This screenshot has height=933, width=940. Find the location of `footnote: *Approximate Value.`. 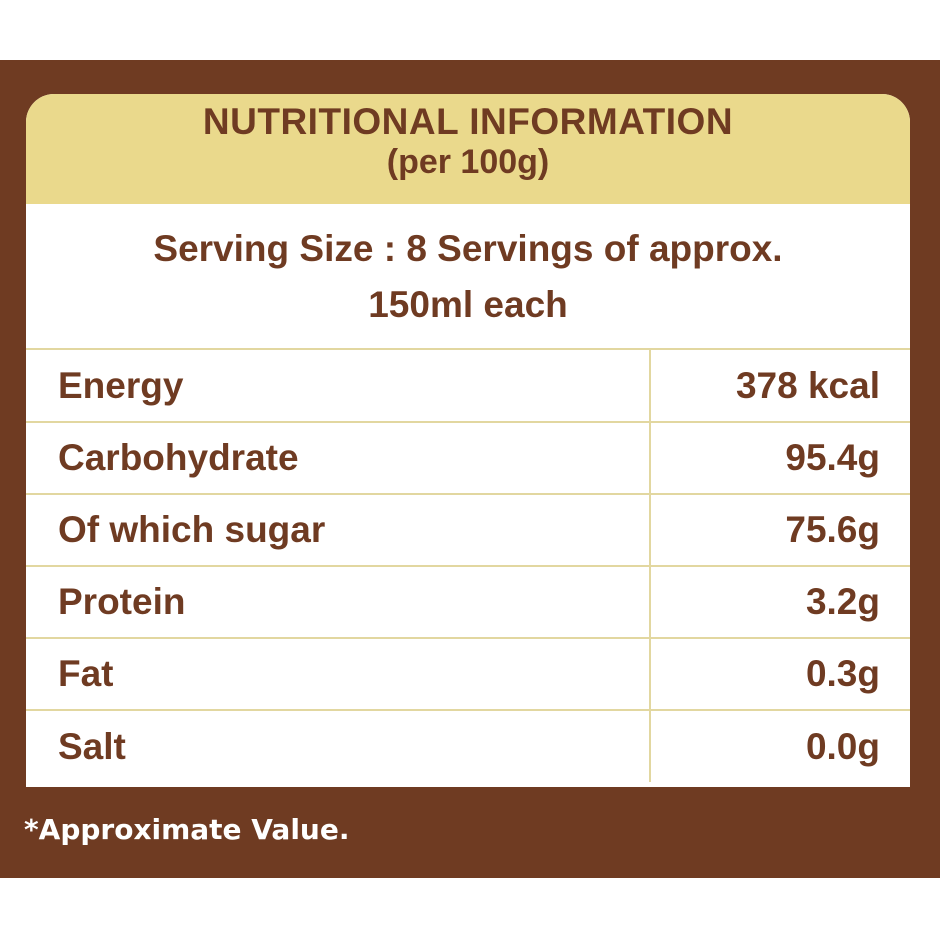

footnote: *Approximate Value. is located at coordinates (187, 829).